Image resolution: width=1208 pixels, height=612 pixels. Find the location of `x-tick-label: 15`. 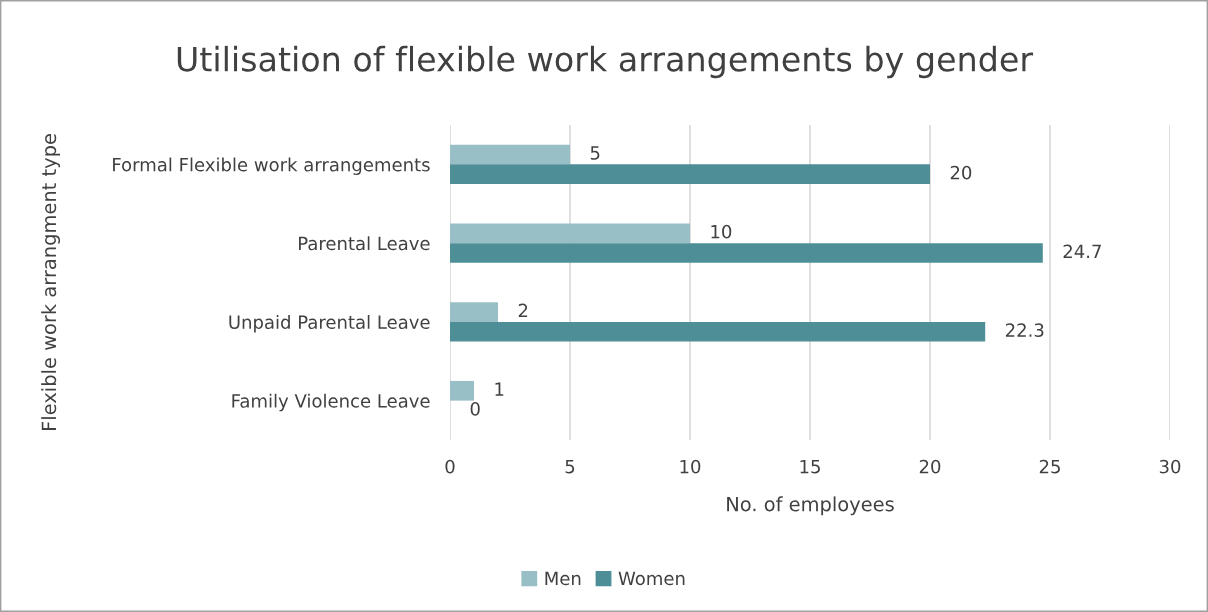

x-tick-label: 15 is located at coordinates (810, 467).